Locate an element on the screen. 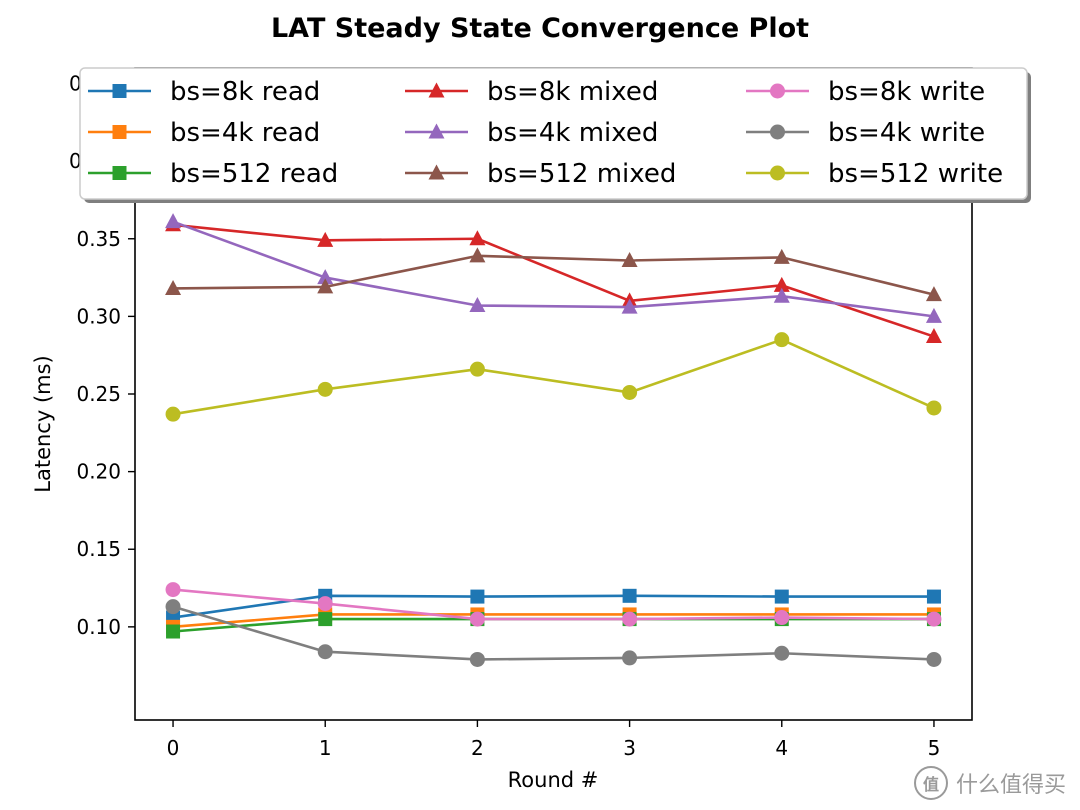  chart-title: LAT Steady State Convergence Plot is located at coordinates (540, 28).